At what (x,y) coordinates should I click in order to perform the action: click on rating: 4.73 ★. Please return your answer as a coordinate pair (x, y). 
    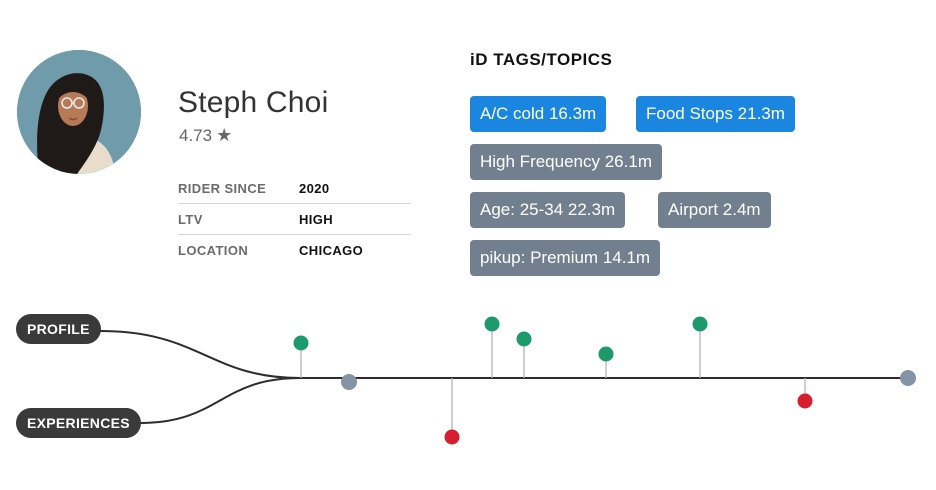
    Looking at the image, I should click on (205, 135).